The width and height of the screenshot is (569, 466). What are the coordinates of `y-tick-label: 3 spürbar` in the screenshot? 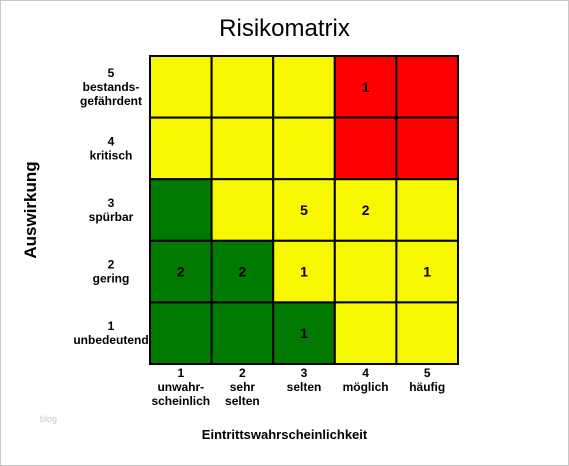 It's located at (111, 210).